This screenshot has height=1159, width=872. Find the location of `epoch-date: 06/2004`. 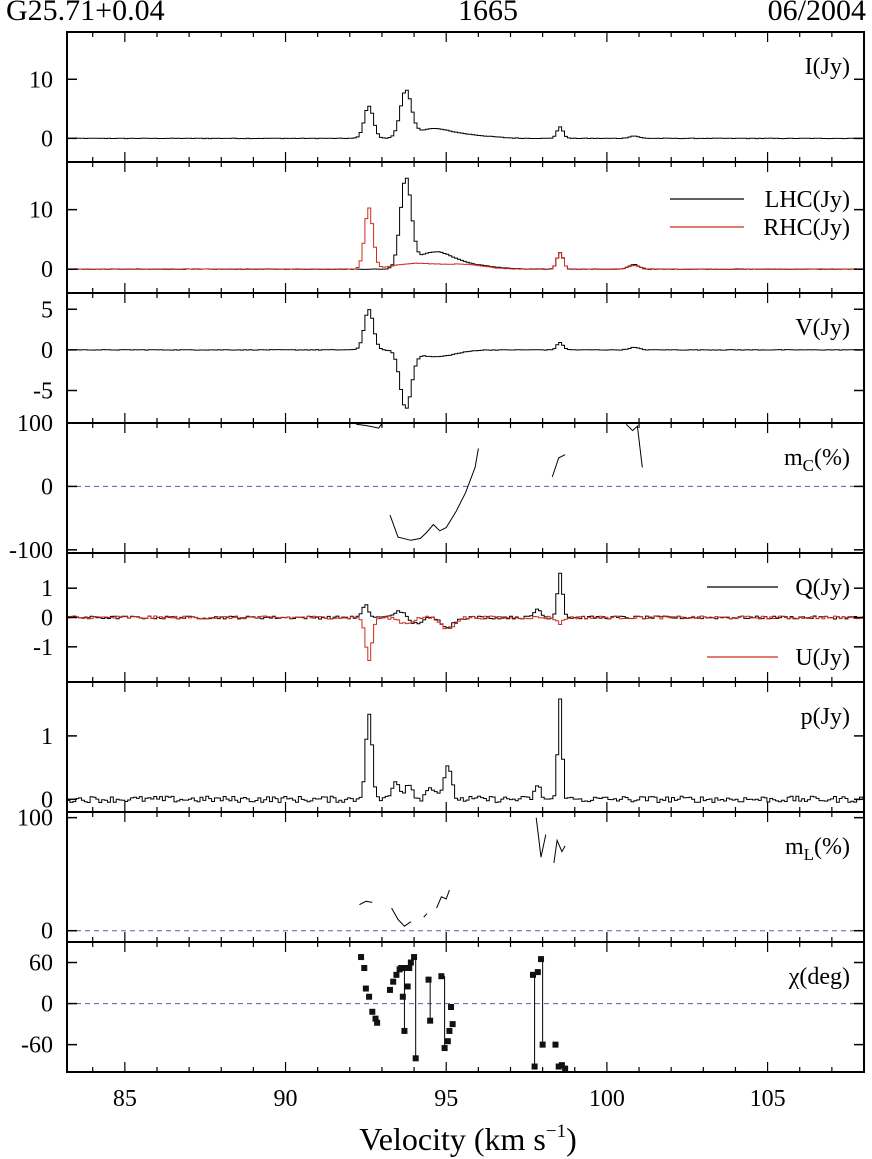

epoch-date: 06/2004 is located at coordinates (816, 13).